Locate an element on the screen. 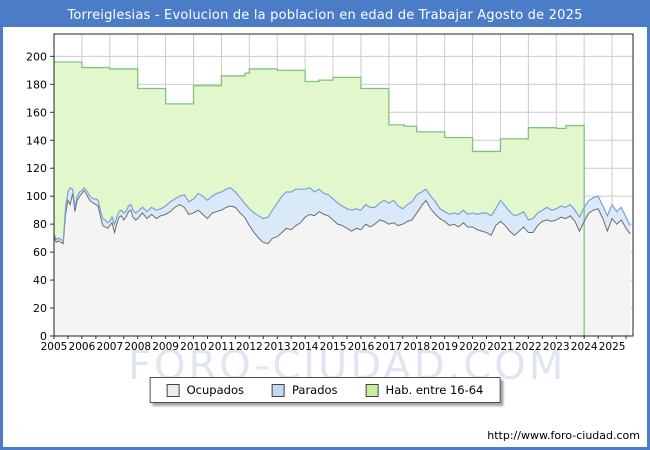 Image resolution: width=650 pixels, height=450 pixels. x-tick-label: 2018 is located at coordinates (416, 347).